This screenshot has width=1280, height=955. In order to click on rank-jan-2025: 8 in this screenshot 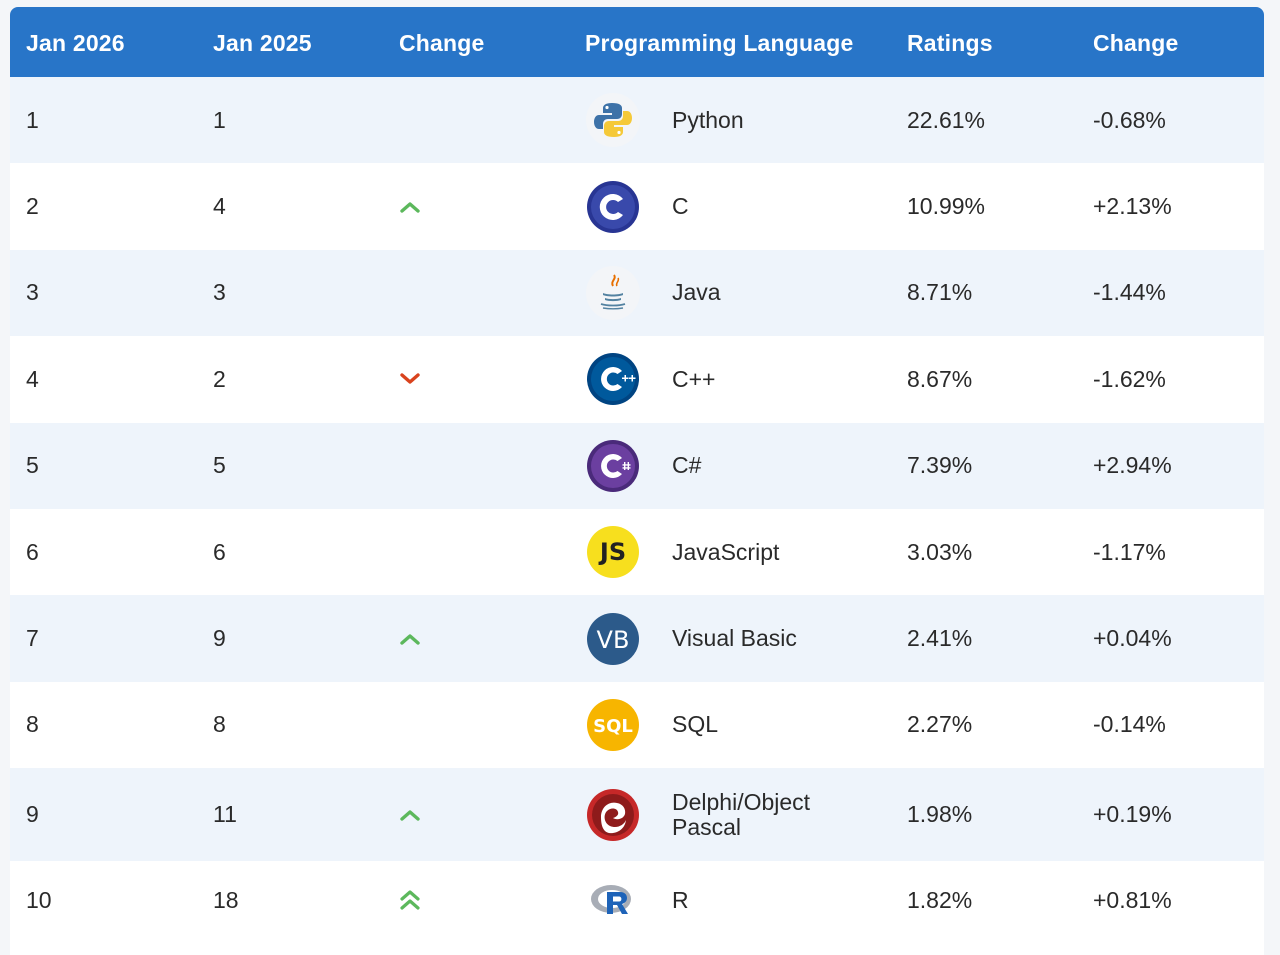, I will do `click(219, 724)`.